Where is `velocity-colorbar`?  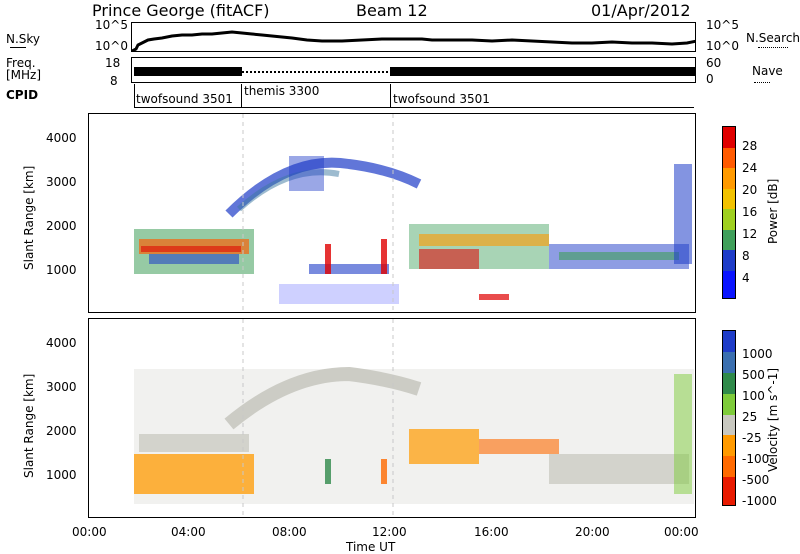 velocity-colorbar is located at coordinates (729, 418).